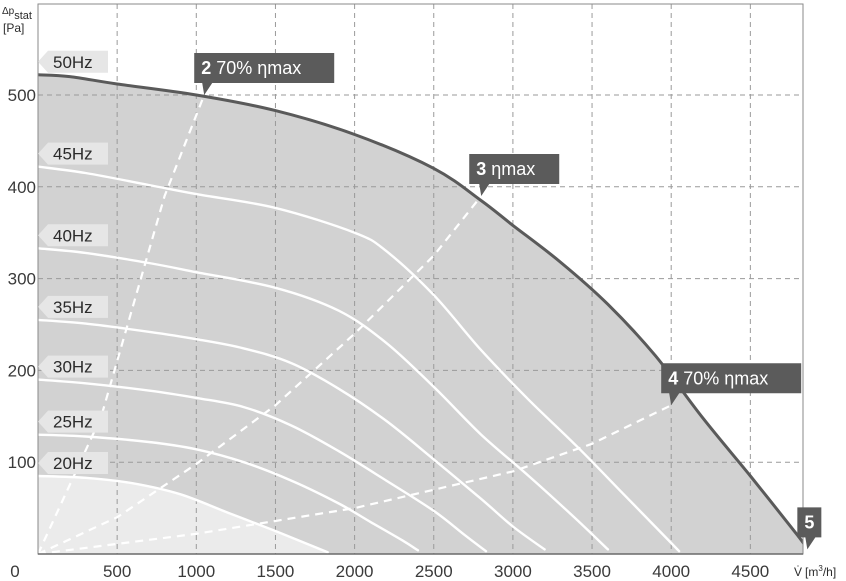  I want to click on freq-tag-label: 45Hz, so click(73, 154).